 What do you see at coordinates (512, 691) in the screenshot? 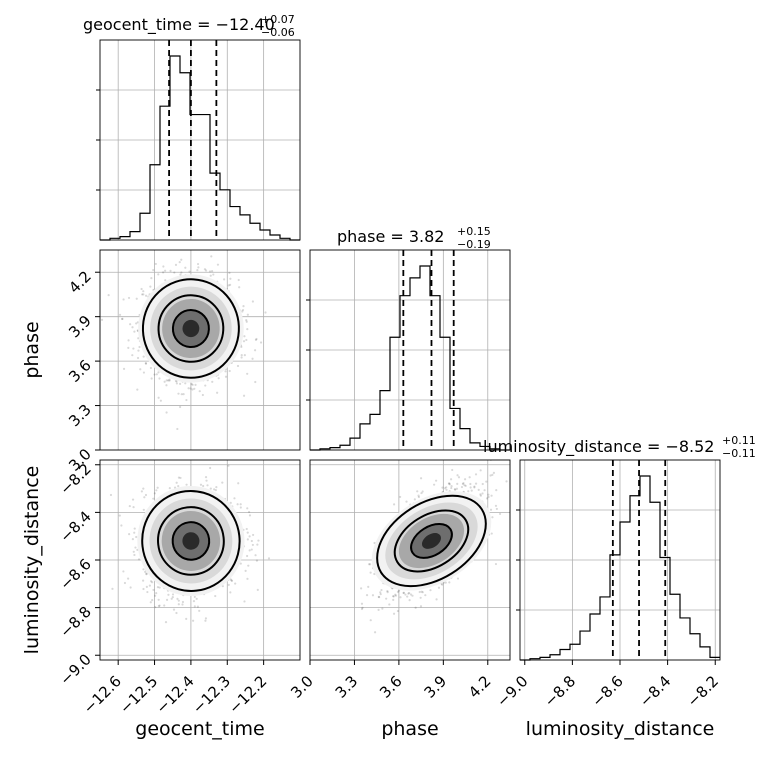
I see `x-tick-label-luminosity_distance: −9.0` at bounding box center [512, 691].